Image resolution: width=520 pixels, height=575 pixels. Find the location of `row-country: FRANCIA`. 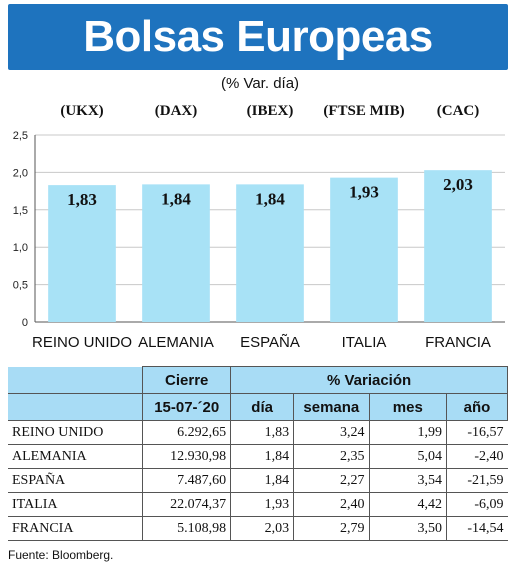

row-country: FRANCIA is located at coordinates (75, 528).